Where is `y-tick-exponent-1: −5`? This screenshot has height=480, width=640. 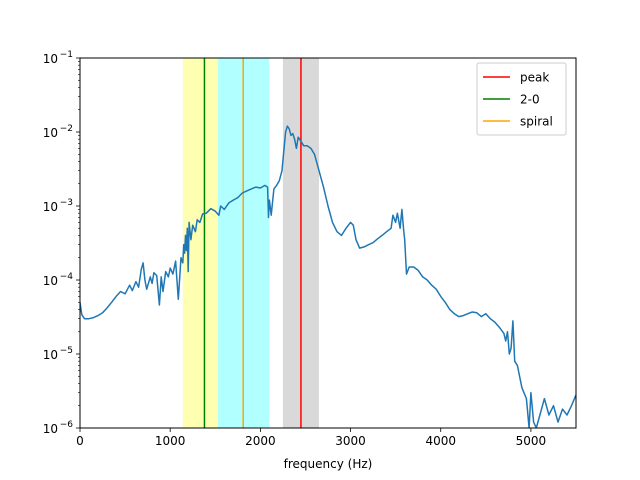
y-tick-exponent-1: −5 is located at coordinates (66, 351).